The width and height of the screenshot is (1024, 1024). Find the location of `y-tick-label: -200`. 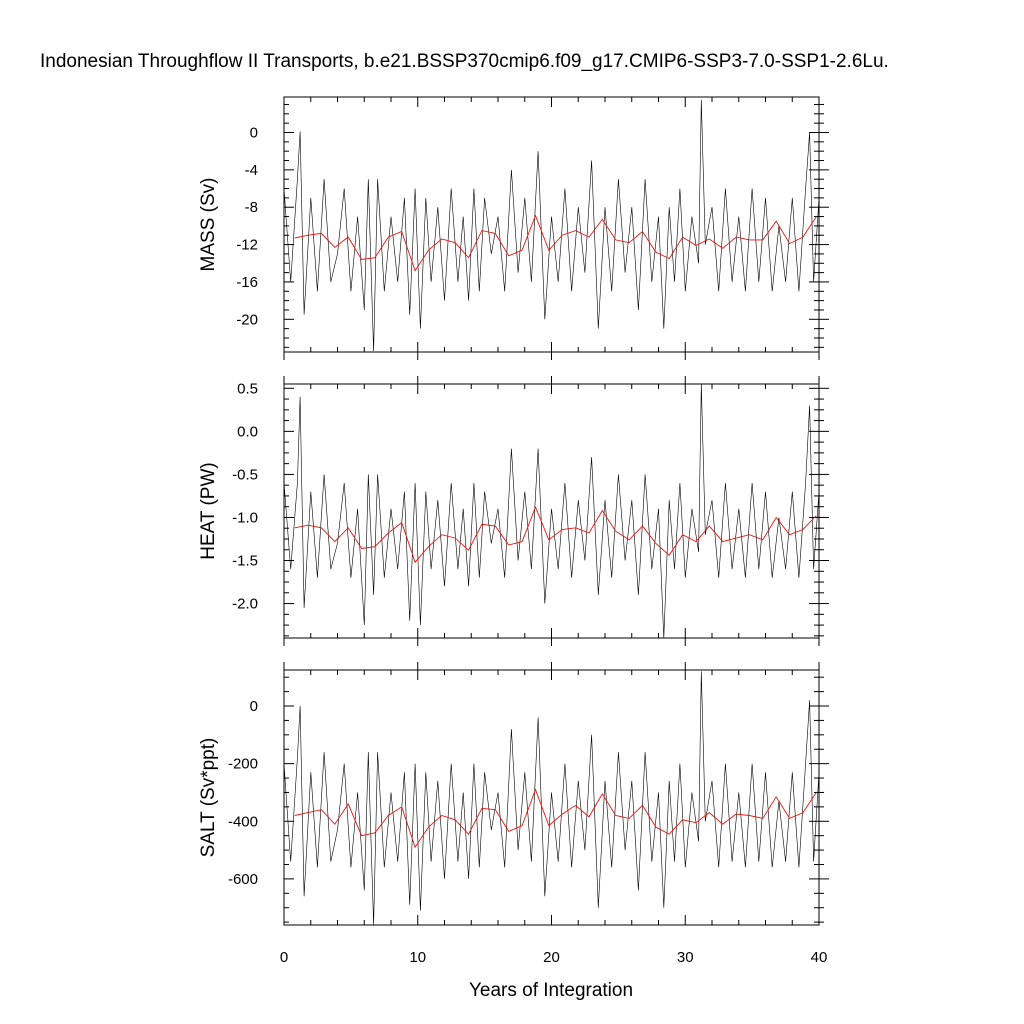

y-tick-label: -200 is located at coordinates (243, 764).